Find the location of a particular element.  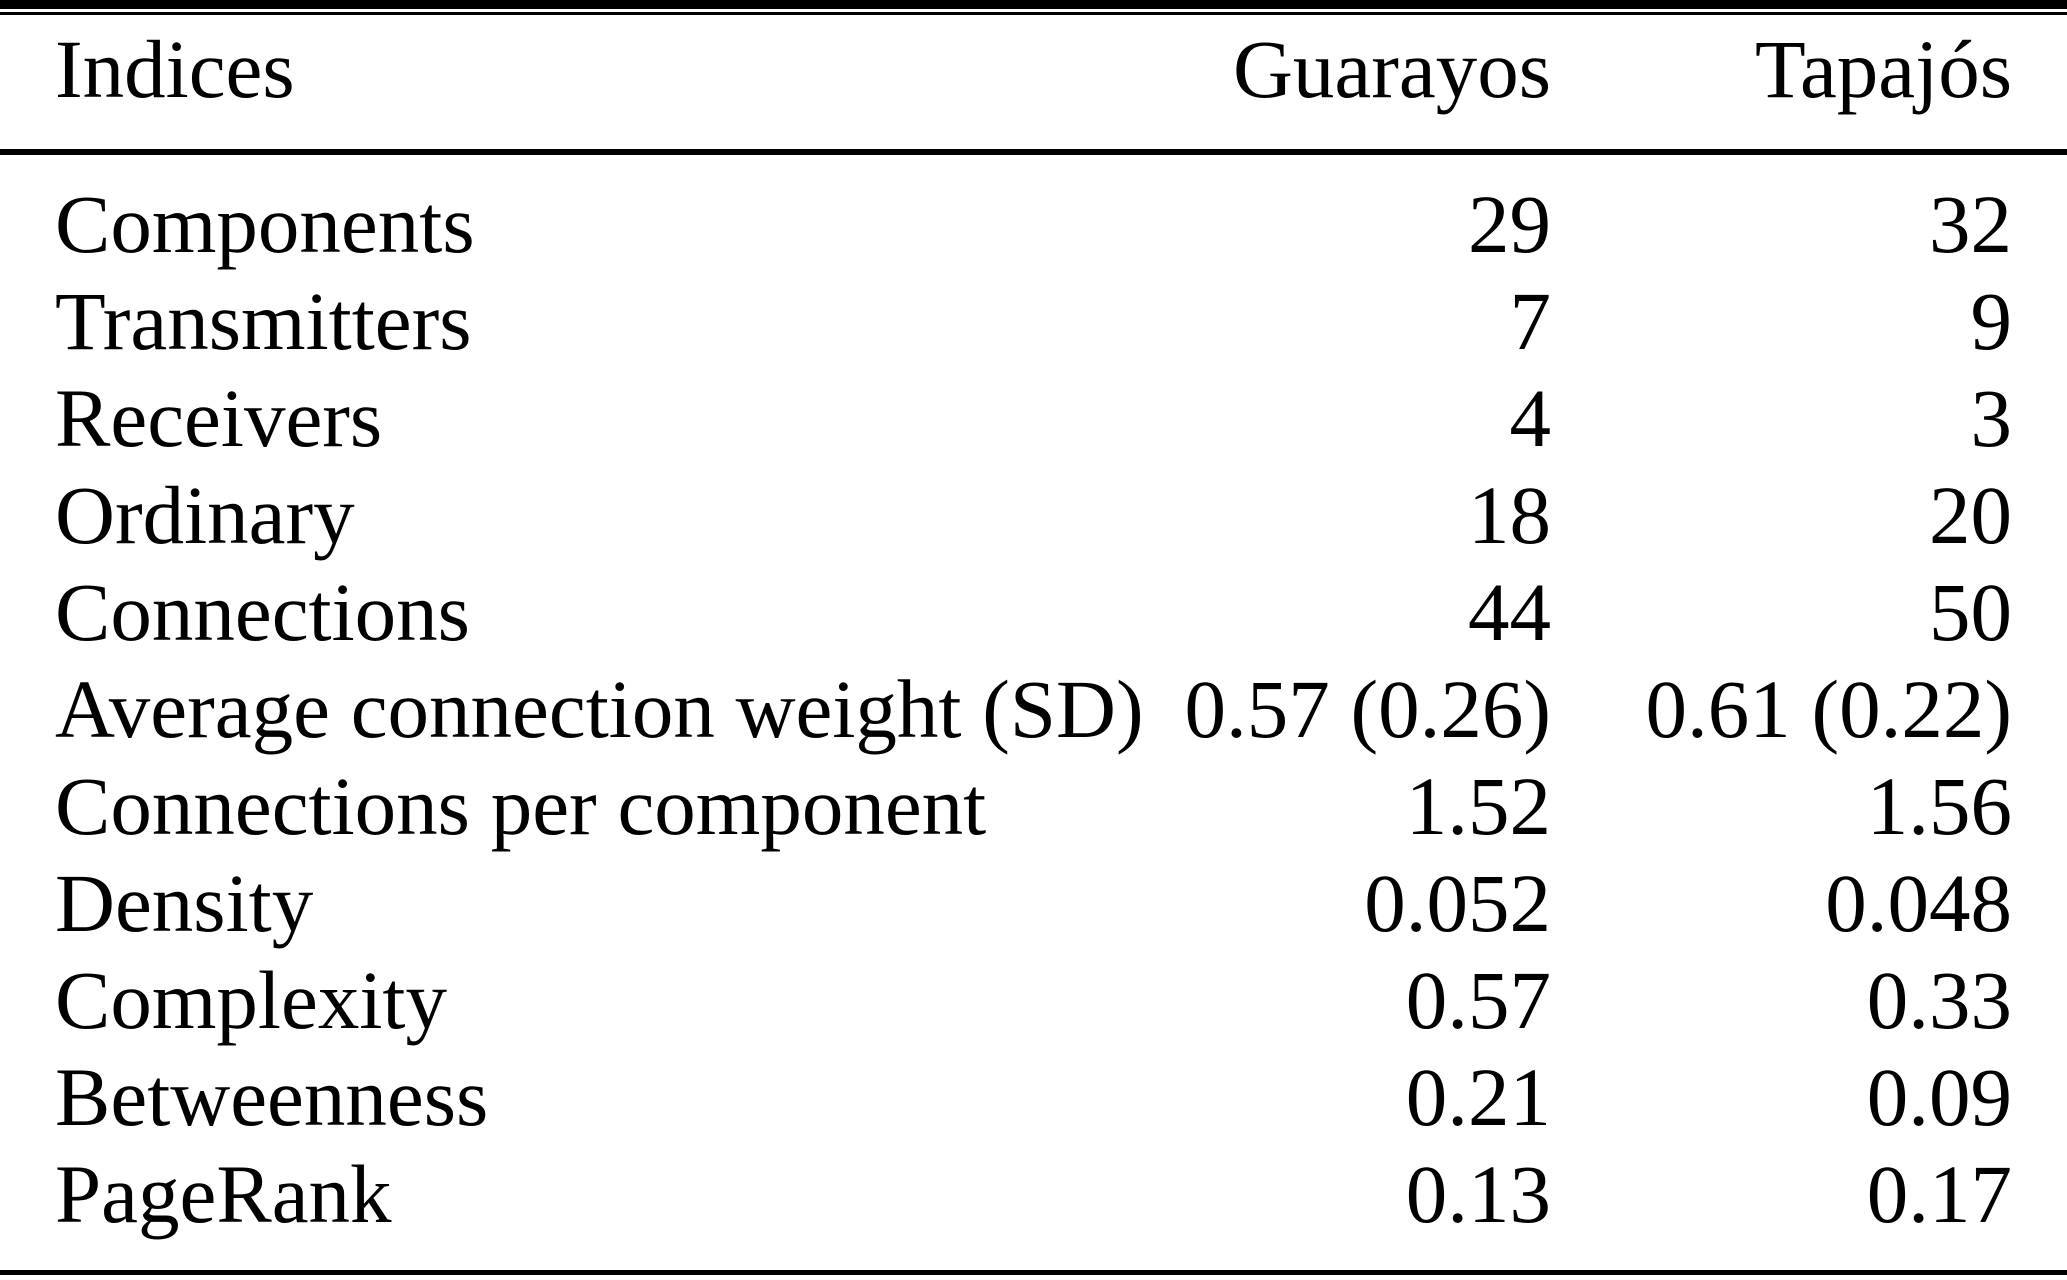

guarayos-value: 29 is located at coordinates (1509, 224).